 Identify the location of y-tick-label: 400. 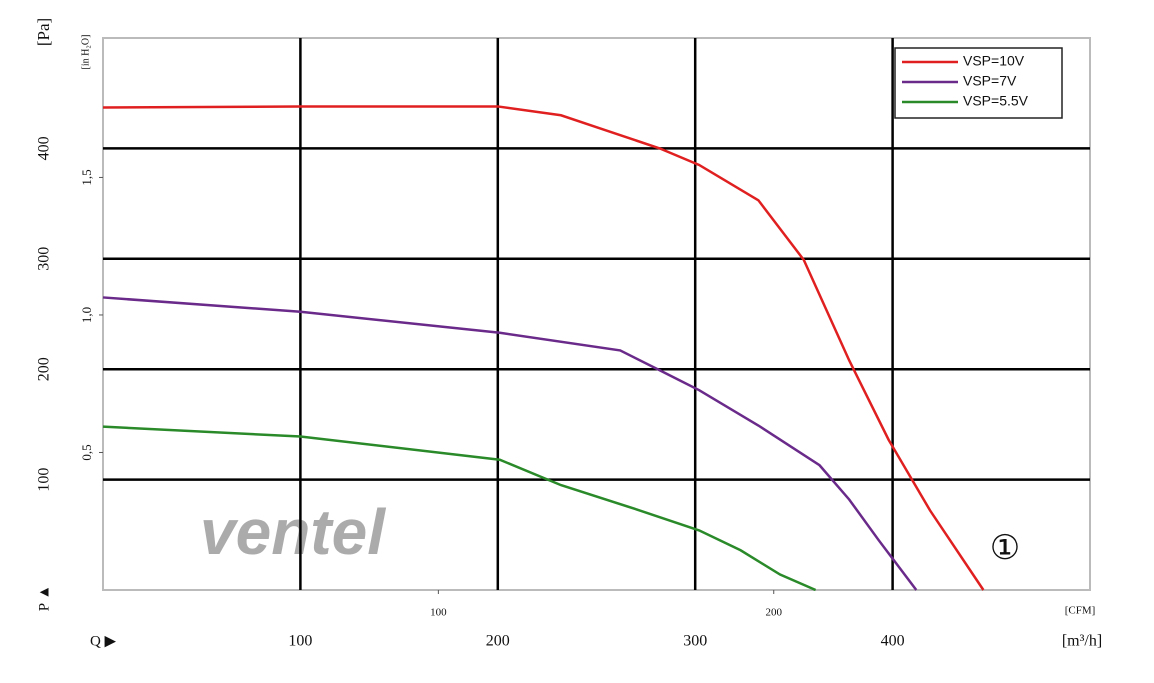
(44, 148).